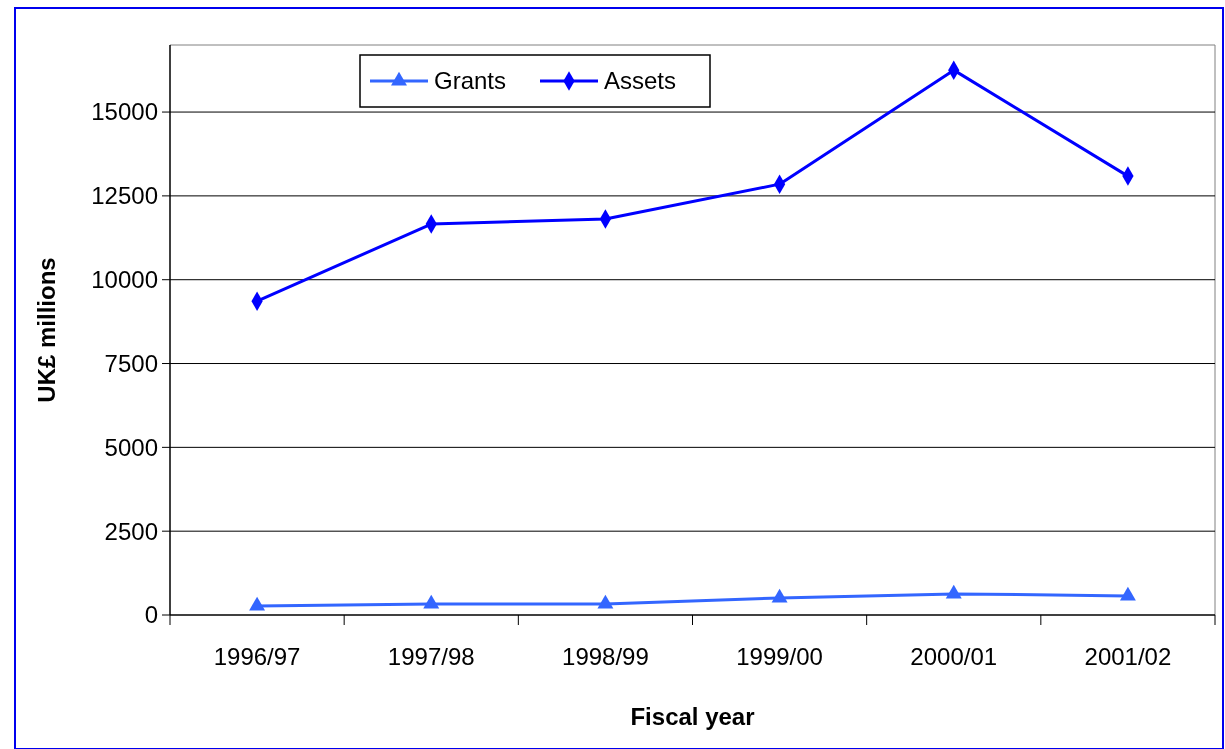  What do you see at coordinates (131, 447) in the screenshot?
I see `y-tick-label: 5000` at bounding box center [131, 447].